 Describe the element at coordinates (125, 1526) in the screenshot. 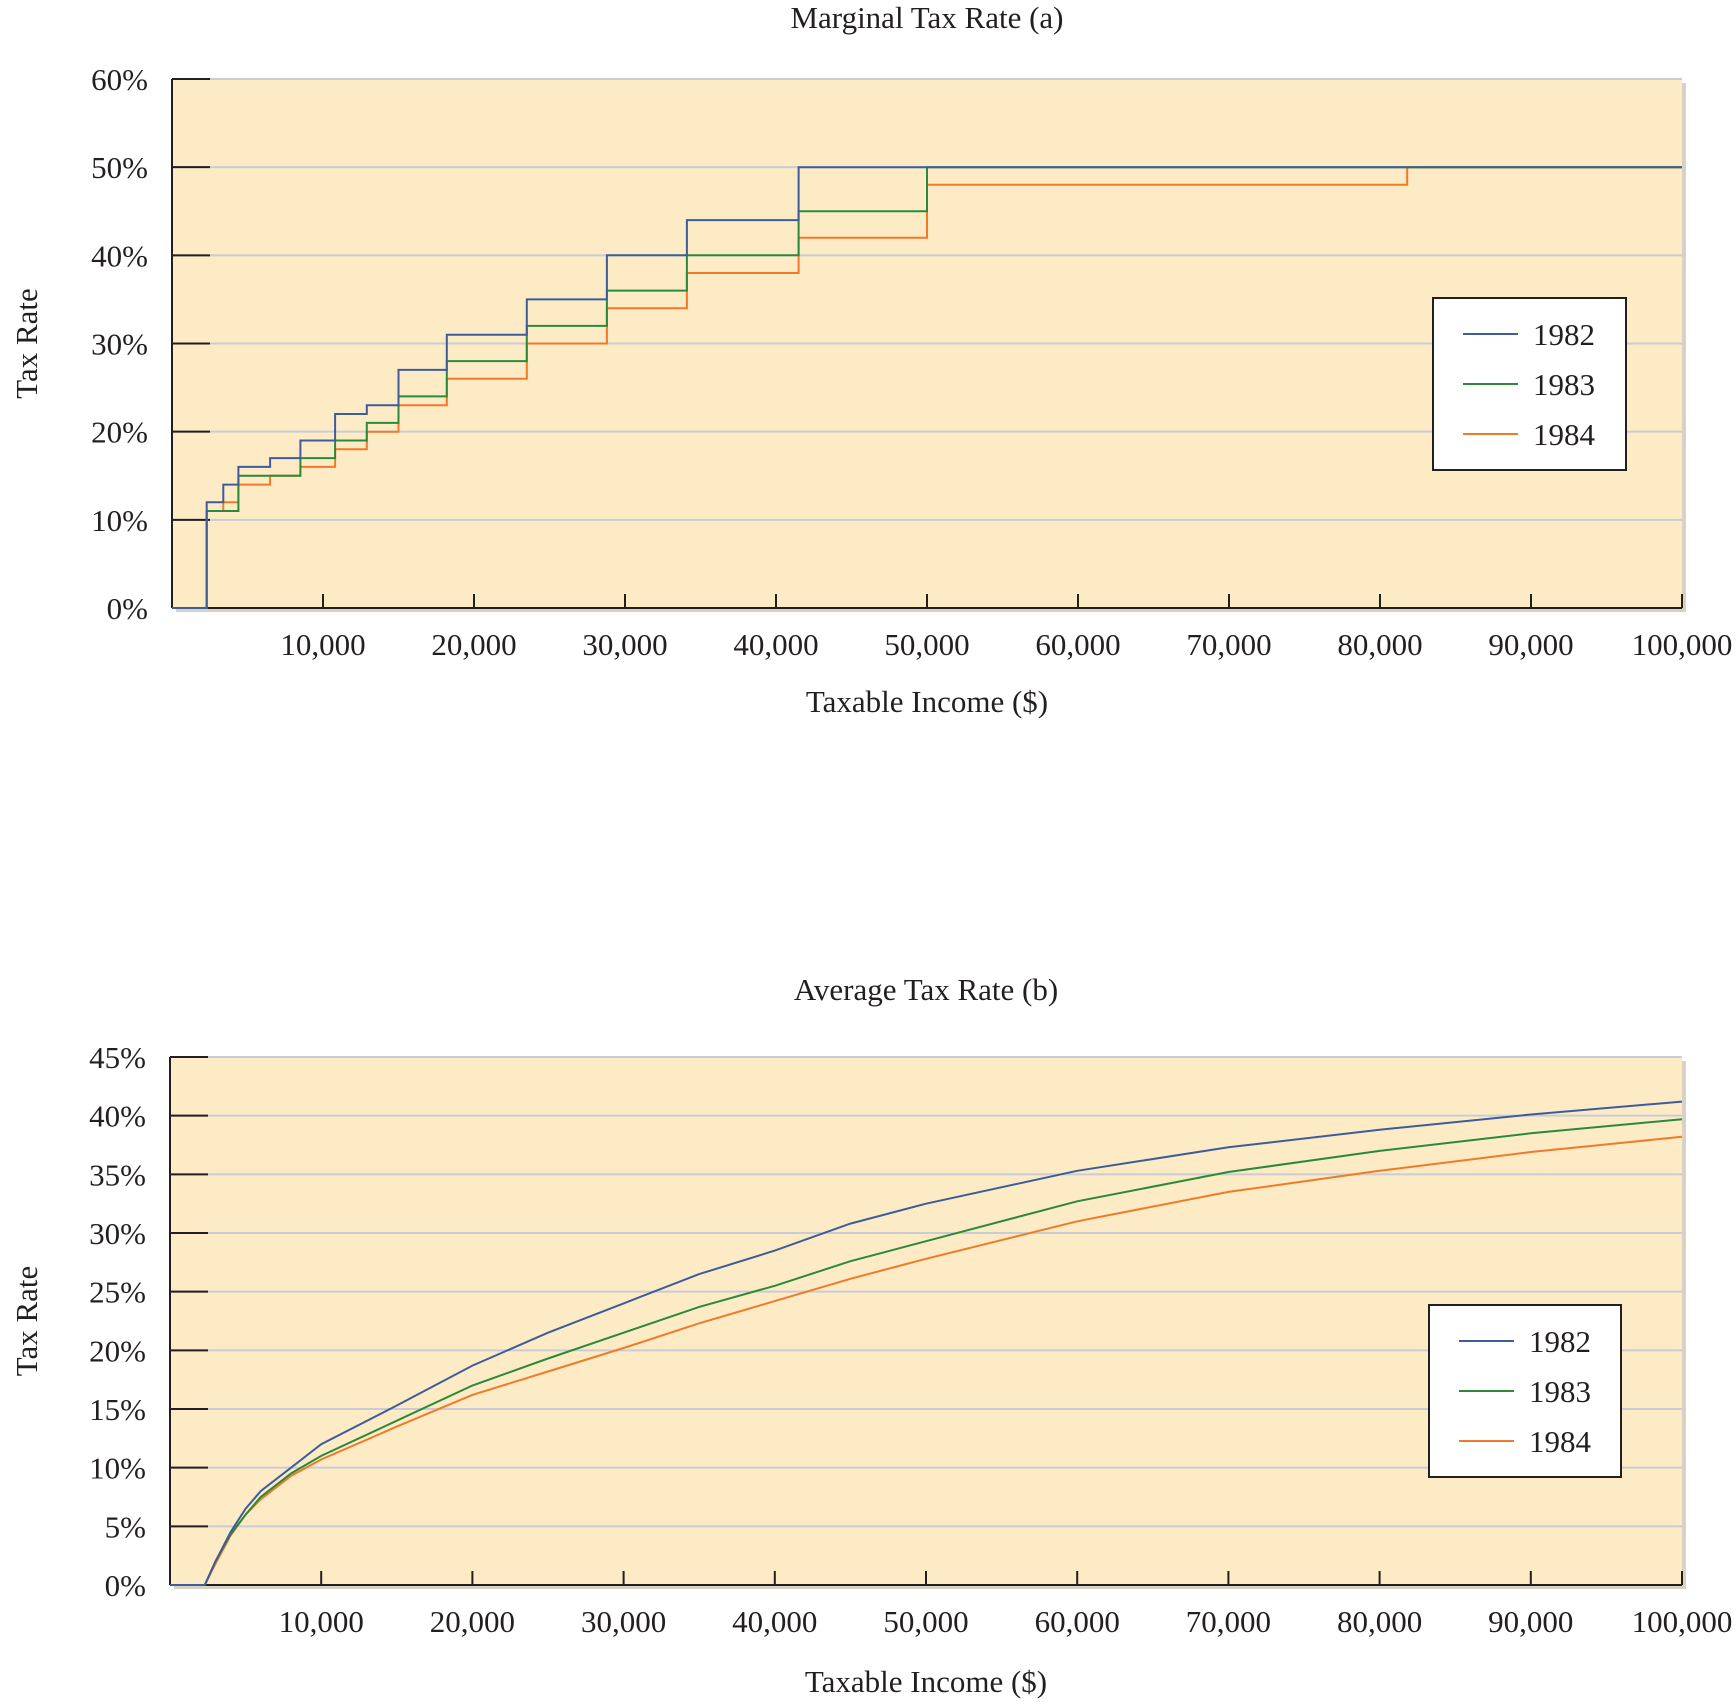

I see `y-tick-label: 5%` at that location.